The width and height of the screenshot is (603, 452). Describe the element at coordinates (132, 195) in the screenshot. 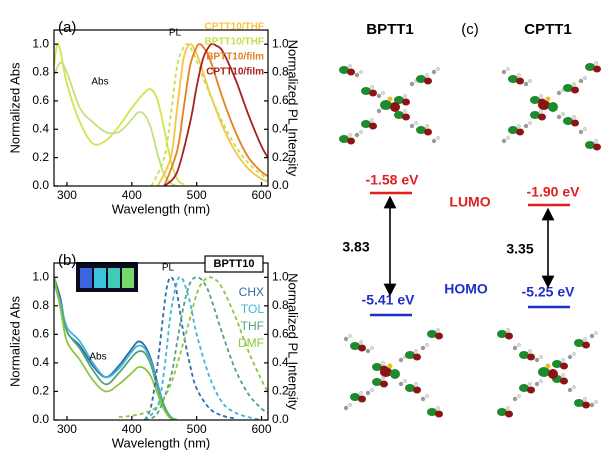

I see `x-tick-label: 400` at that location.